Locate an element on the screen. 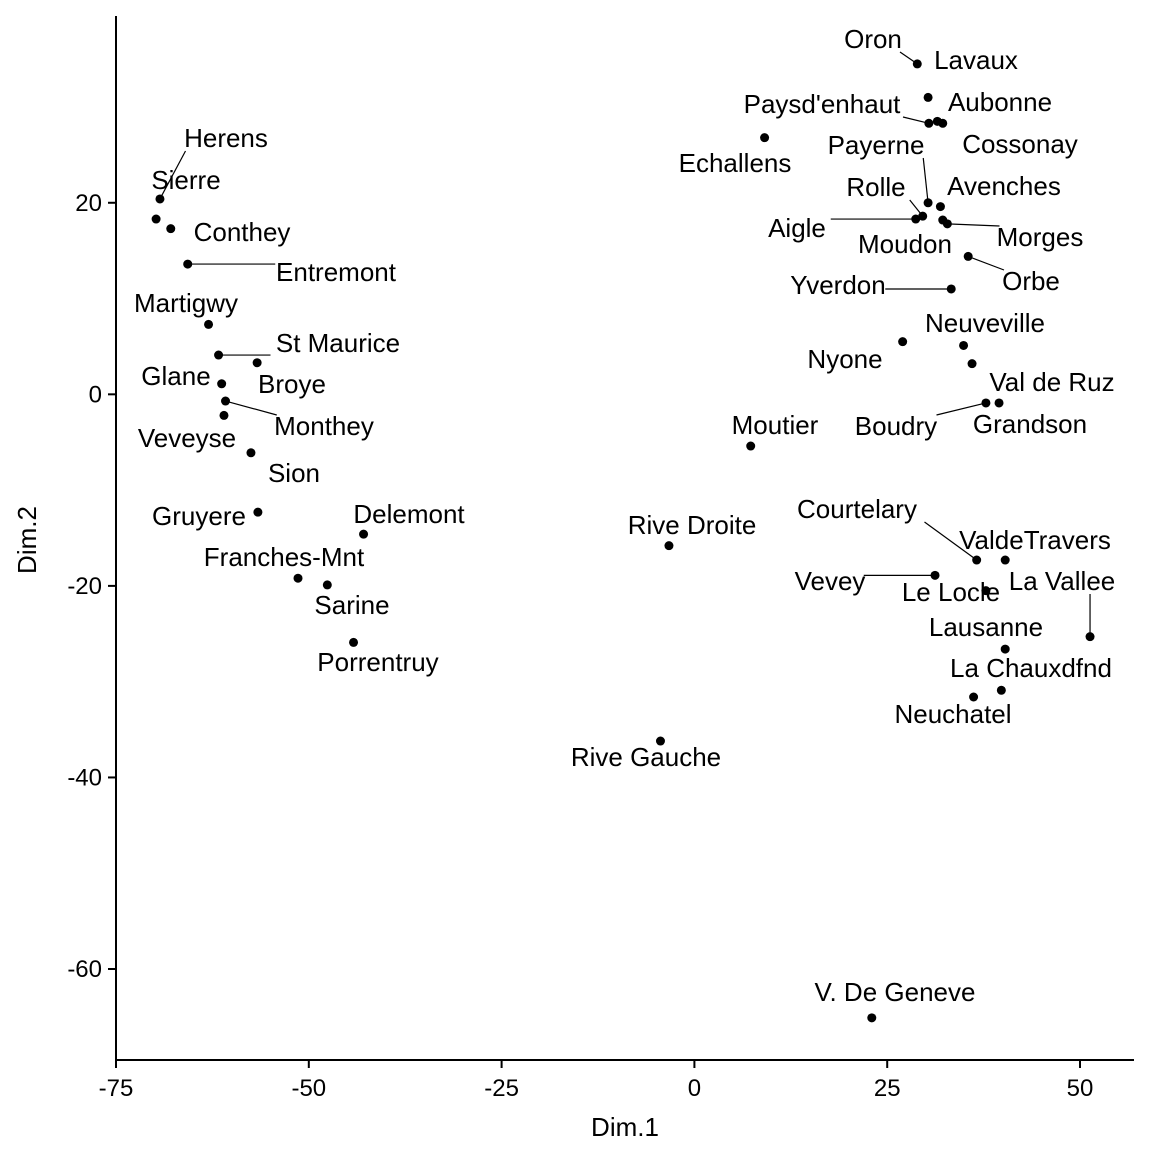 This screenshot has width=1152, height=1152. y-tick-label: -60 is located at coordinates (84, 969).